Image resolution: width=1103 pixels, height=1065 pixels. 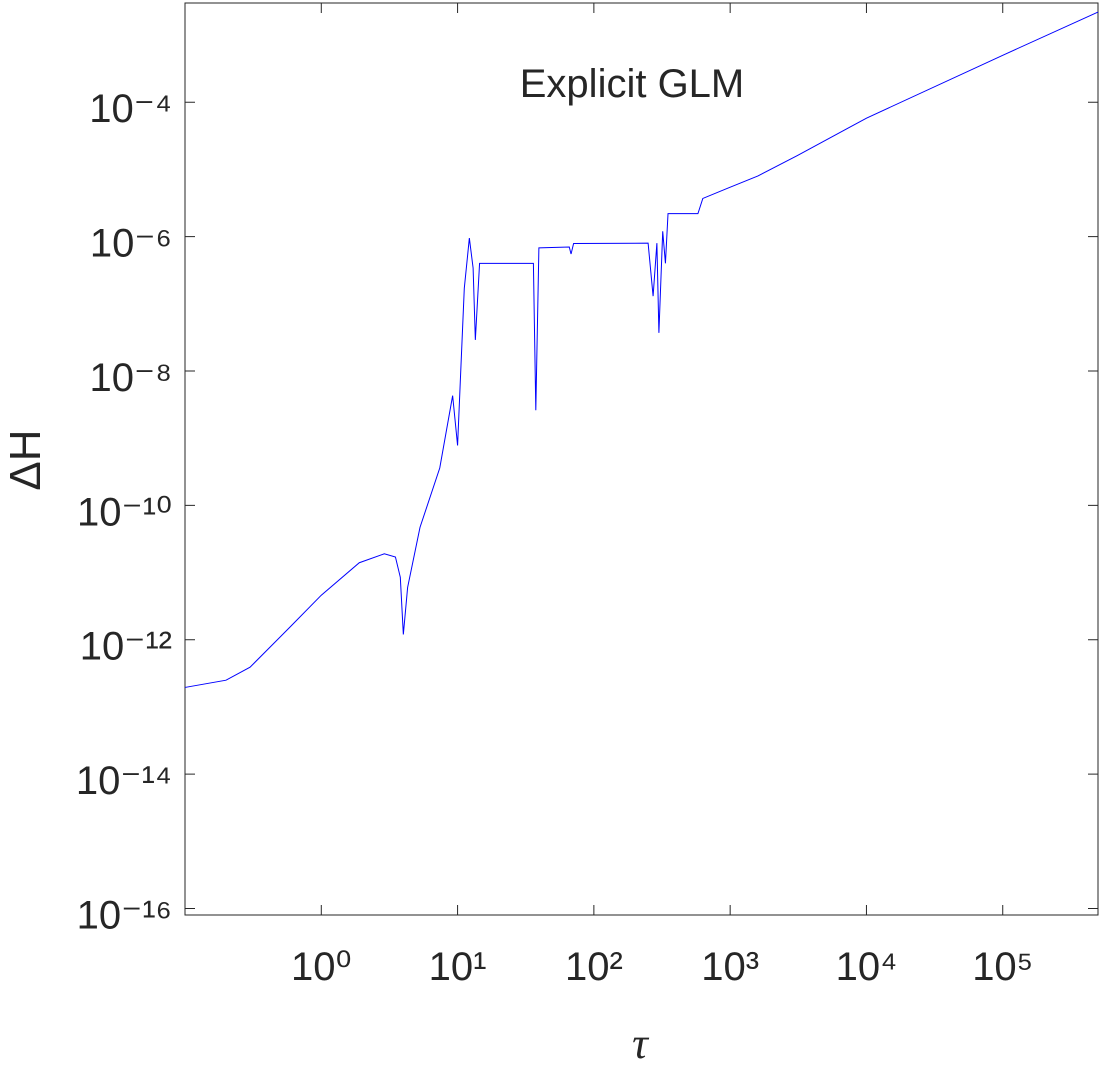 I want to click on x-tick-label: 10⁰, so click(x=321, y=967).